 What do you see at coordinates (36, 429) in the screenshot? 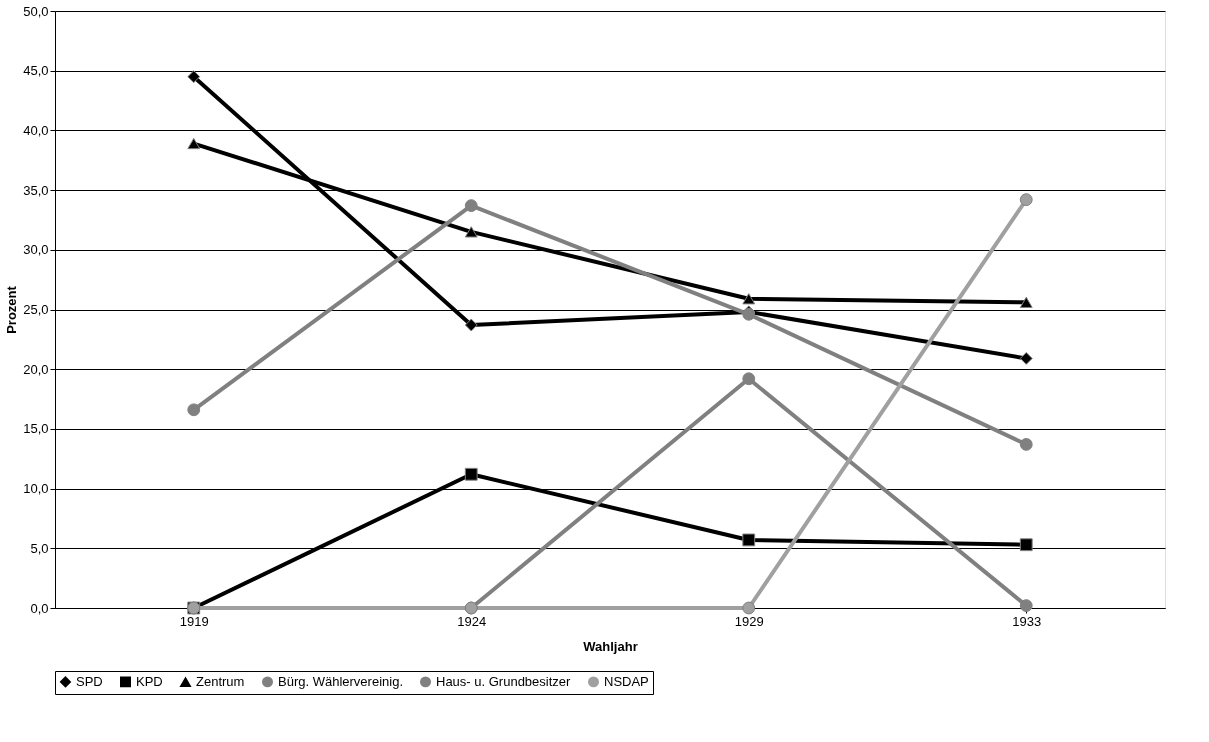
I see `y-tick-label: 15,0` at bounding box center [36, 429].